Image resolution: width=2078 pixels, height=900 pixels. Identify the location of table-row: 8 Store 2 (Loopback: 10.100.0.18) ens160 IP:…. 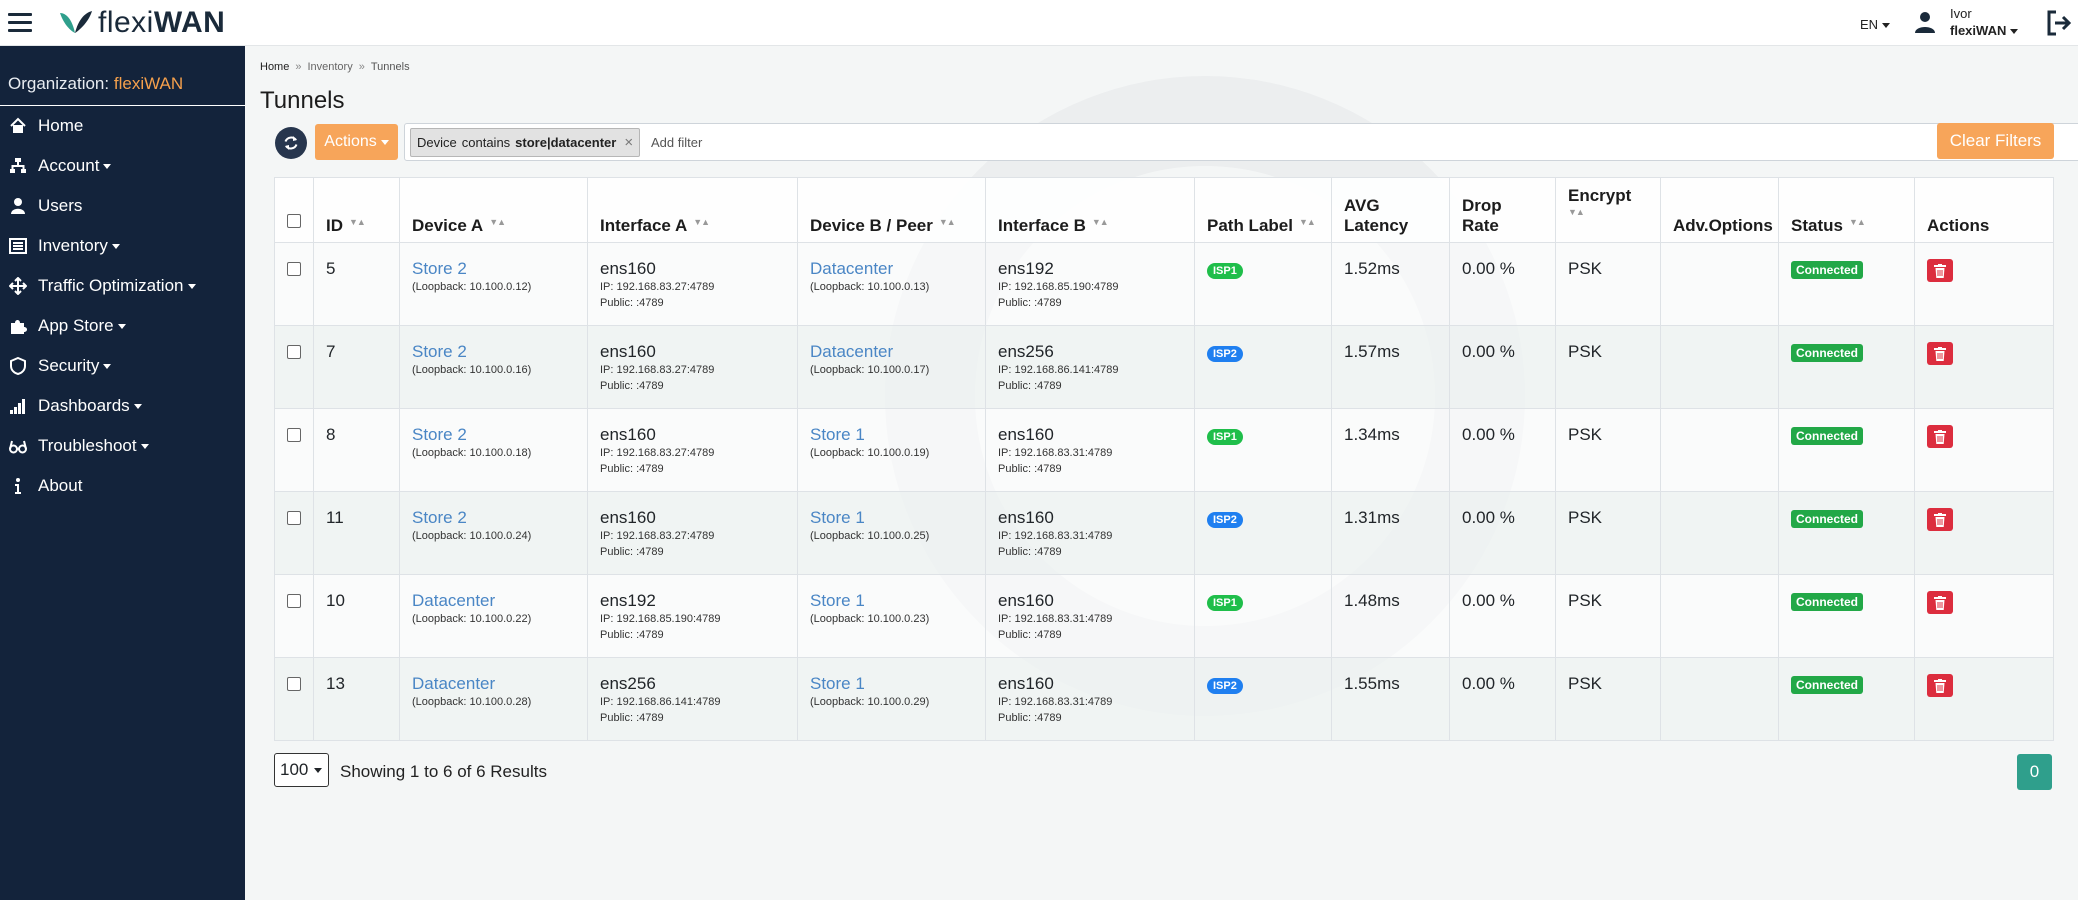
(1164, 450).